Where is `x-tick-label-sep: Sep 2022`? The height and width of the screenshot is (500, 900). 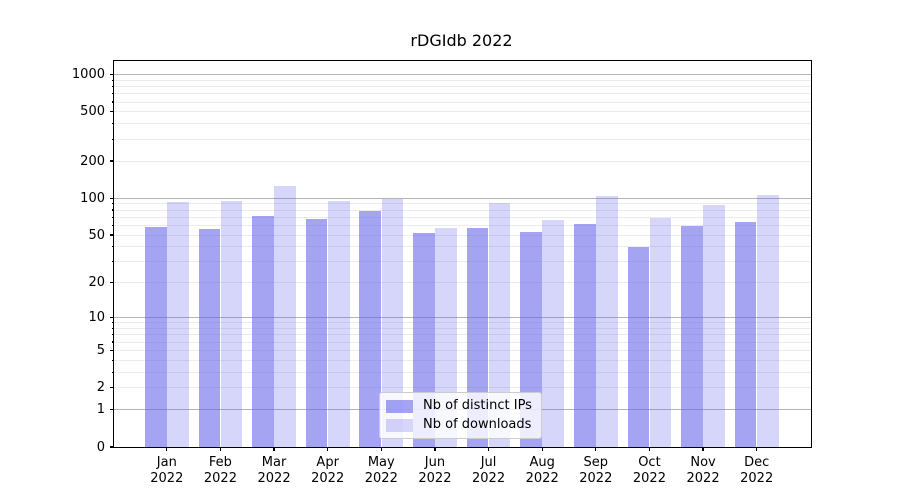 x-tick-label-sep: Sep 2022 is located at coordinates (596, 470).